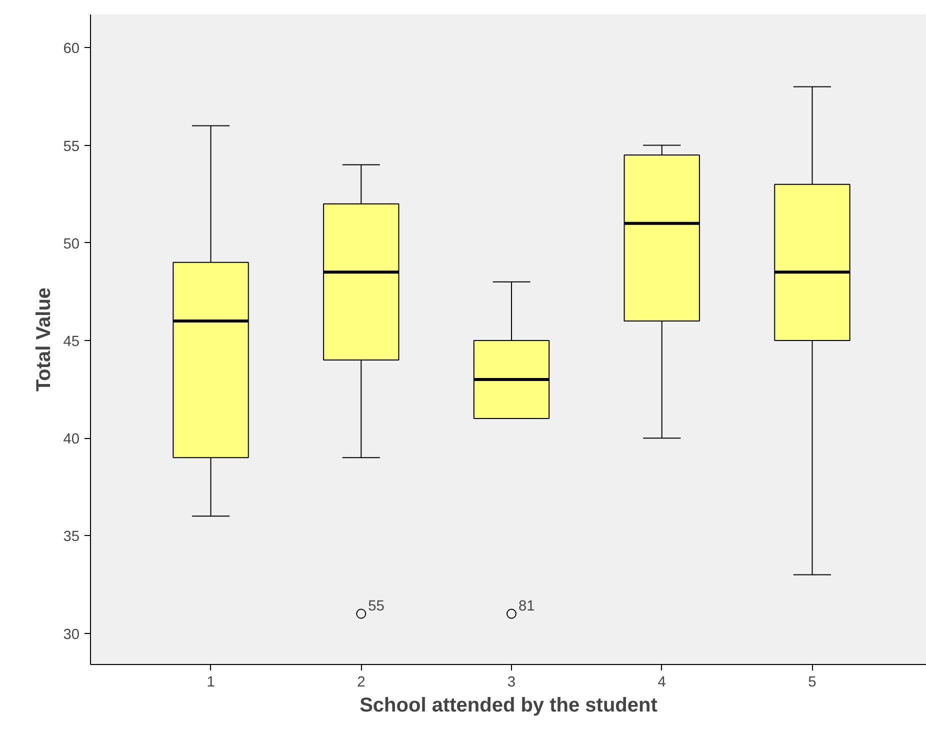  Describe the element at coordinates (376, 606) in the screenshot. I see `annotation: 55` at that location.